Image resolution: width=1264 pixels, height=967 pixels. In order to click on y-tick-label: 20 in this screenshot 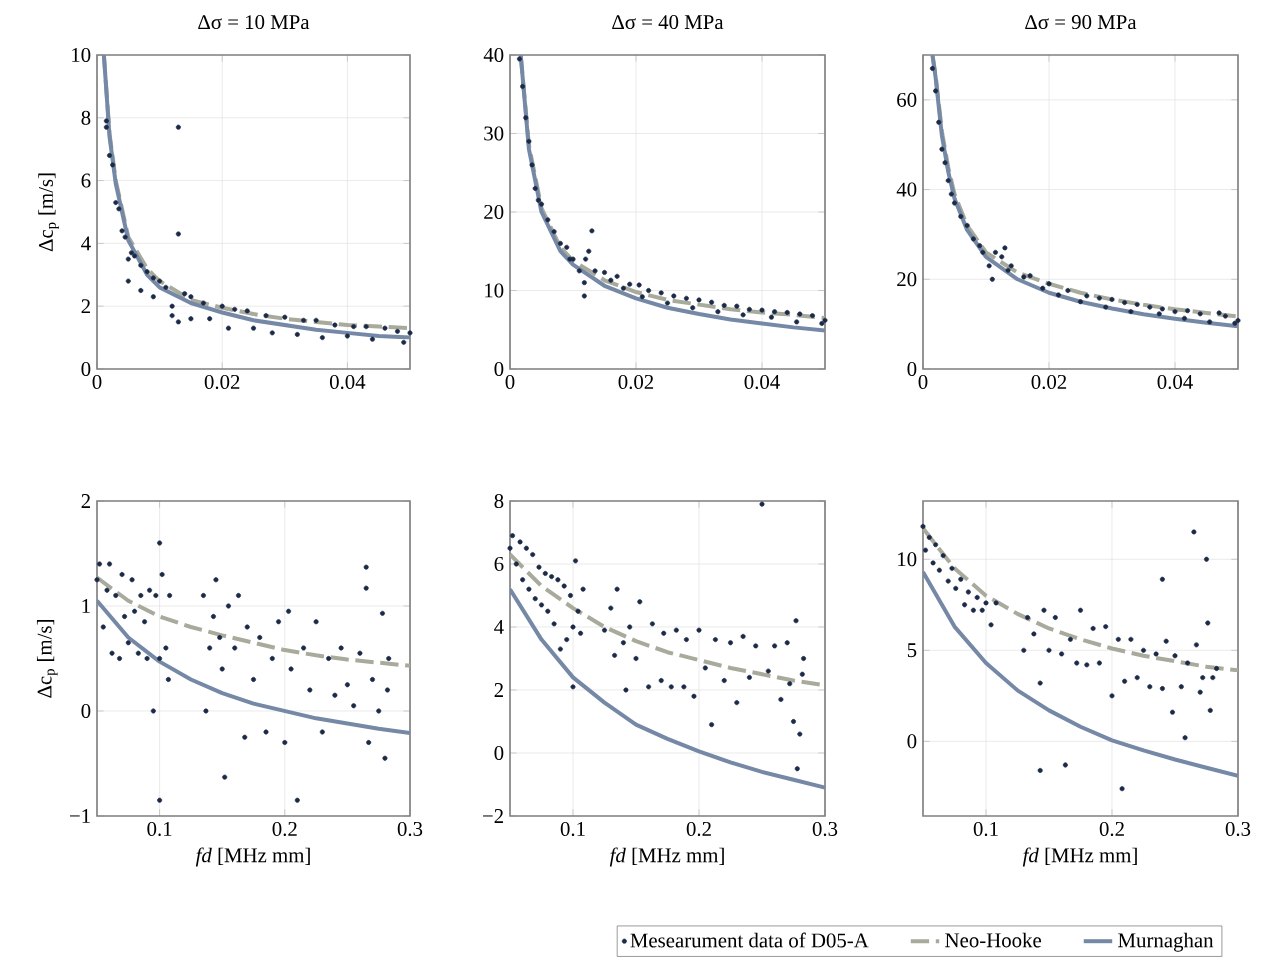, I will do `click(907, 279)`.